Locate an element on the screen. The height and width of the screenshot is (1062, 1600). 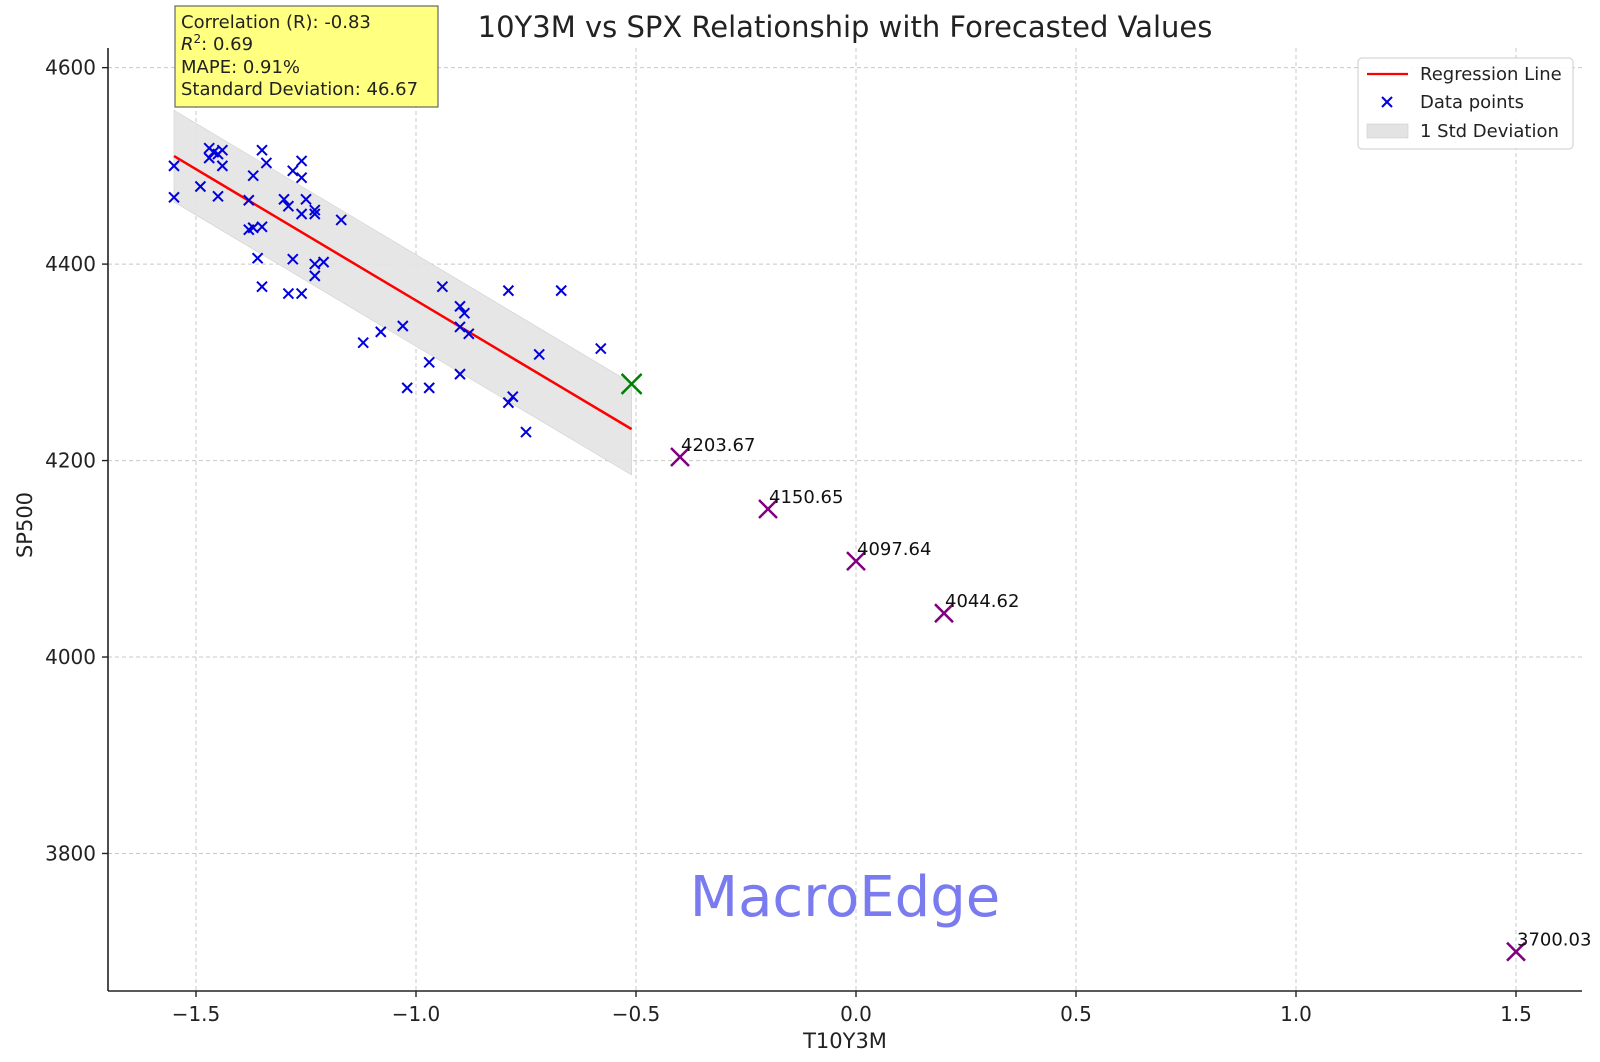
legend-data-points-label: Data points is located at coordinates (1472, 102).